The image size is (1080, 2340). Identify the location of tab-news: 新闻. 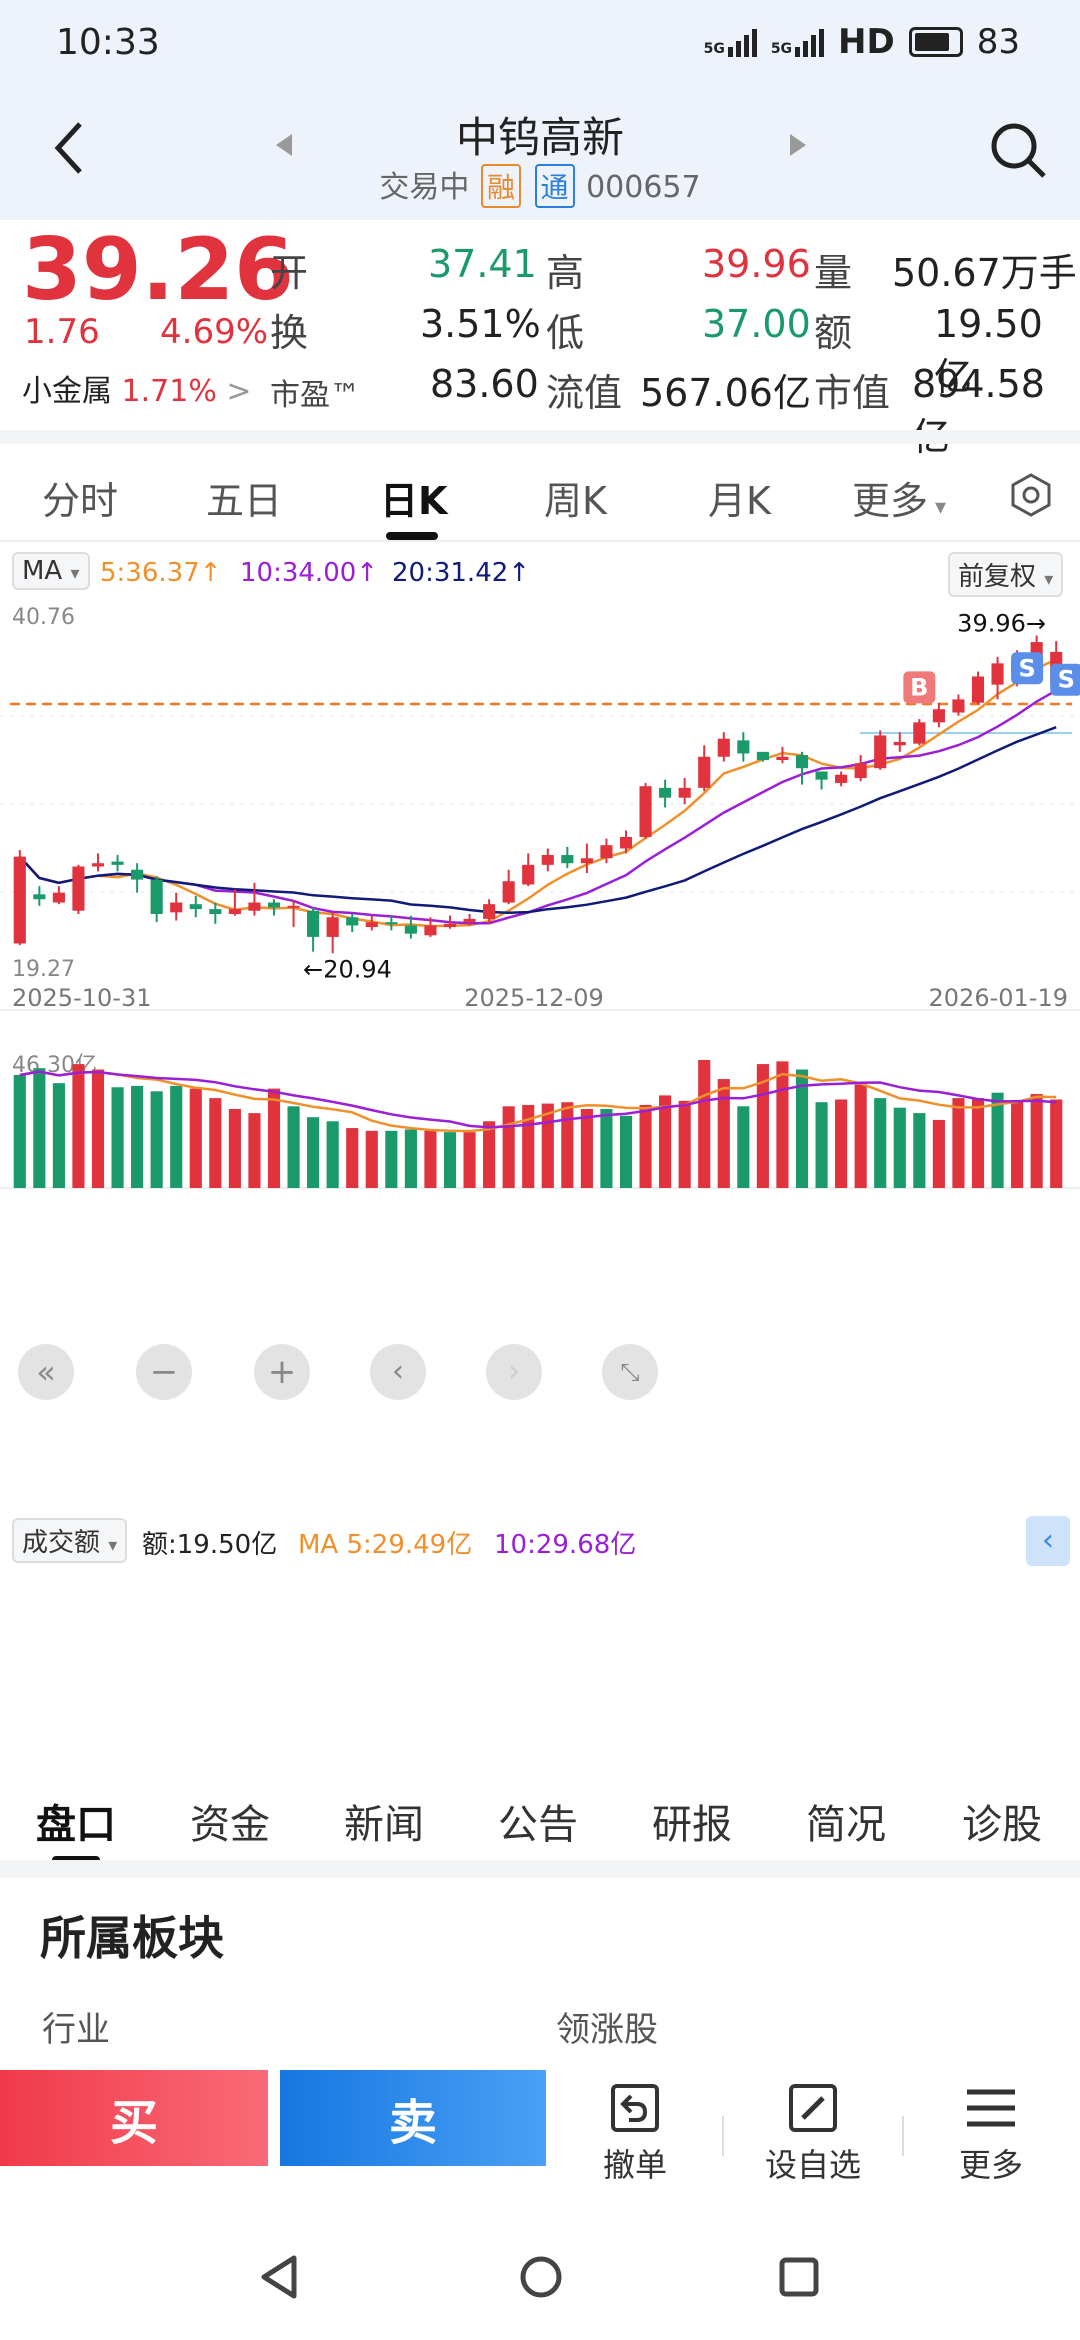
(384, 1825).